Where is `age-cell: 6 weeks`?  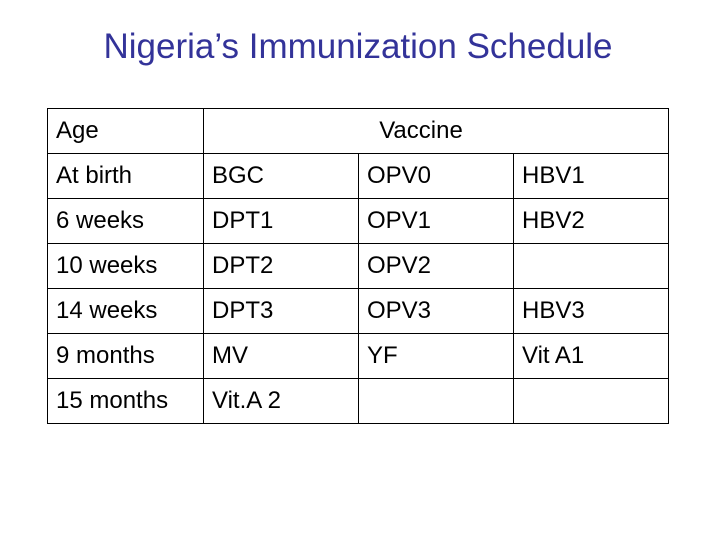
age-cell: 6 weeks is located at coordinates (125, 221).